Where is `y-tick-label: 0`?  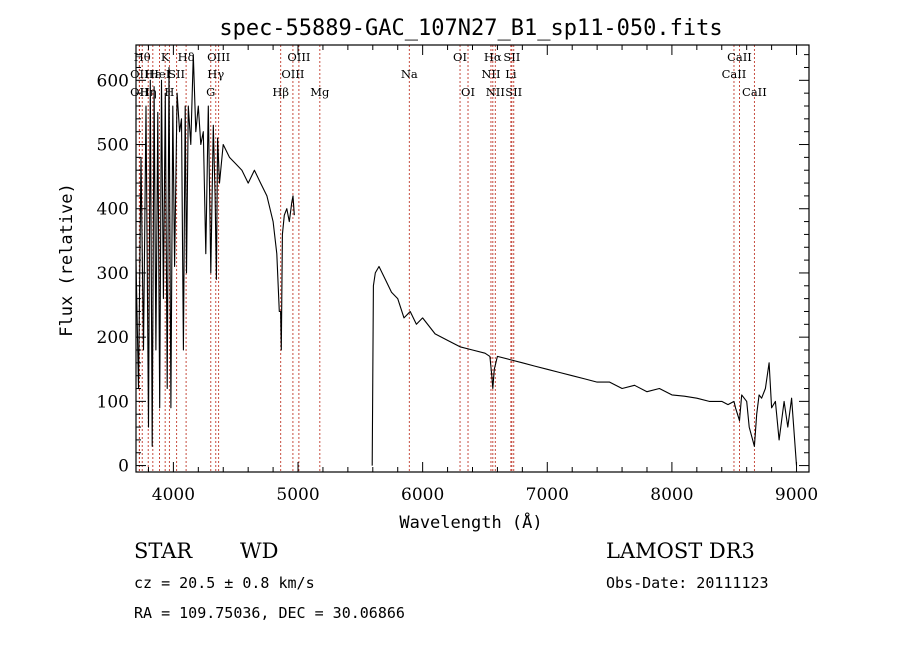
y-tick-label: 0 is located at coordinates (123, 467).